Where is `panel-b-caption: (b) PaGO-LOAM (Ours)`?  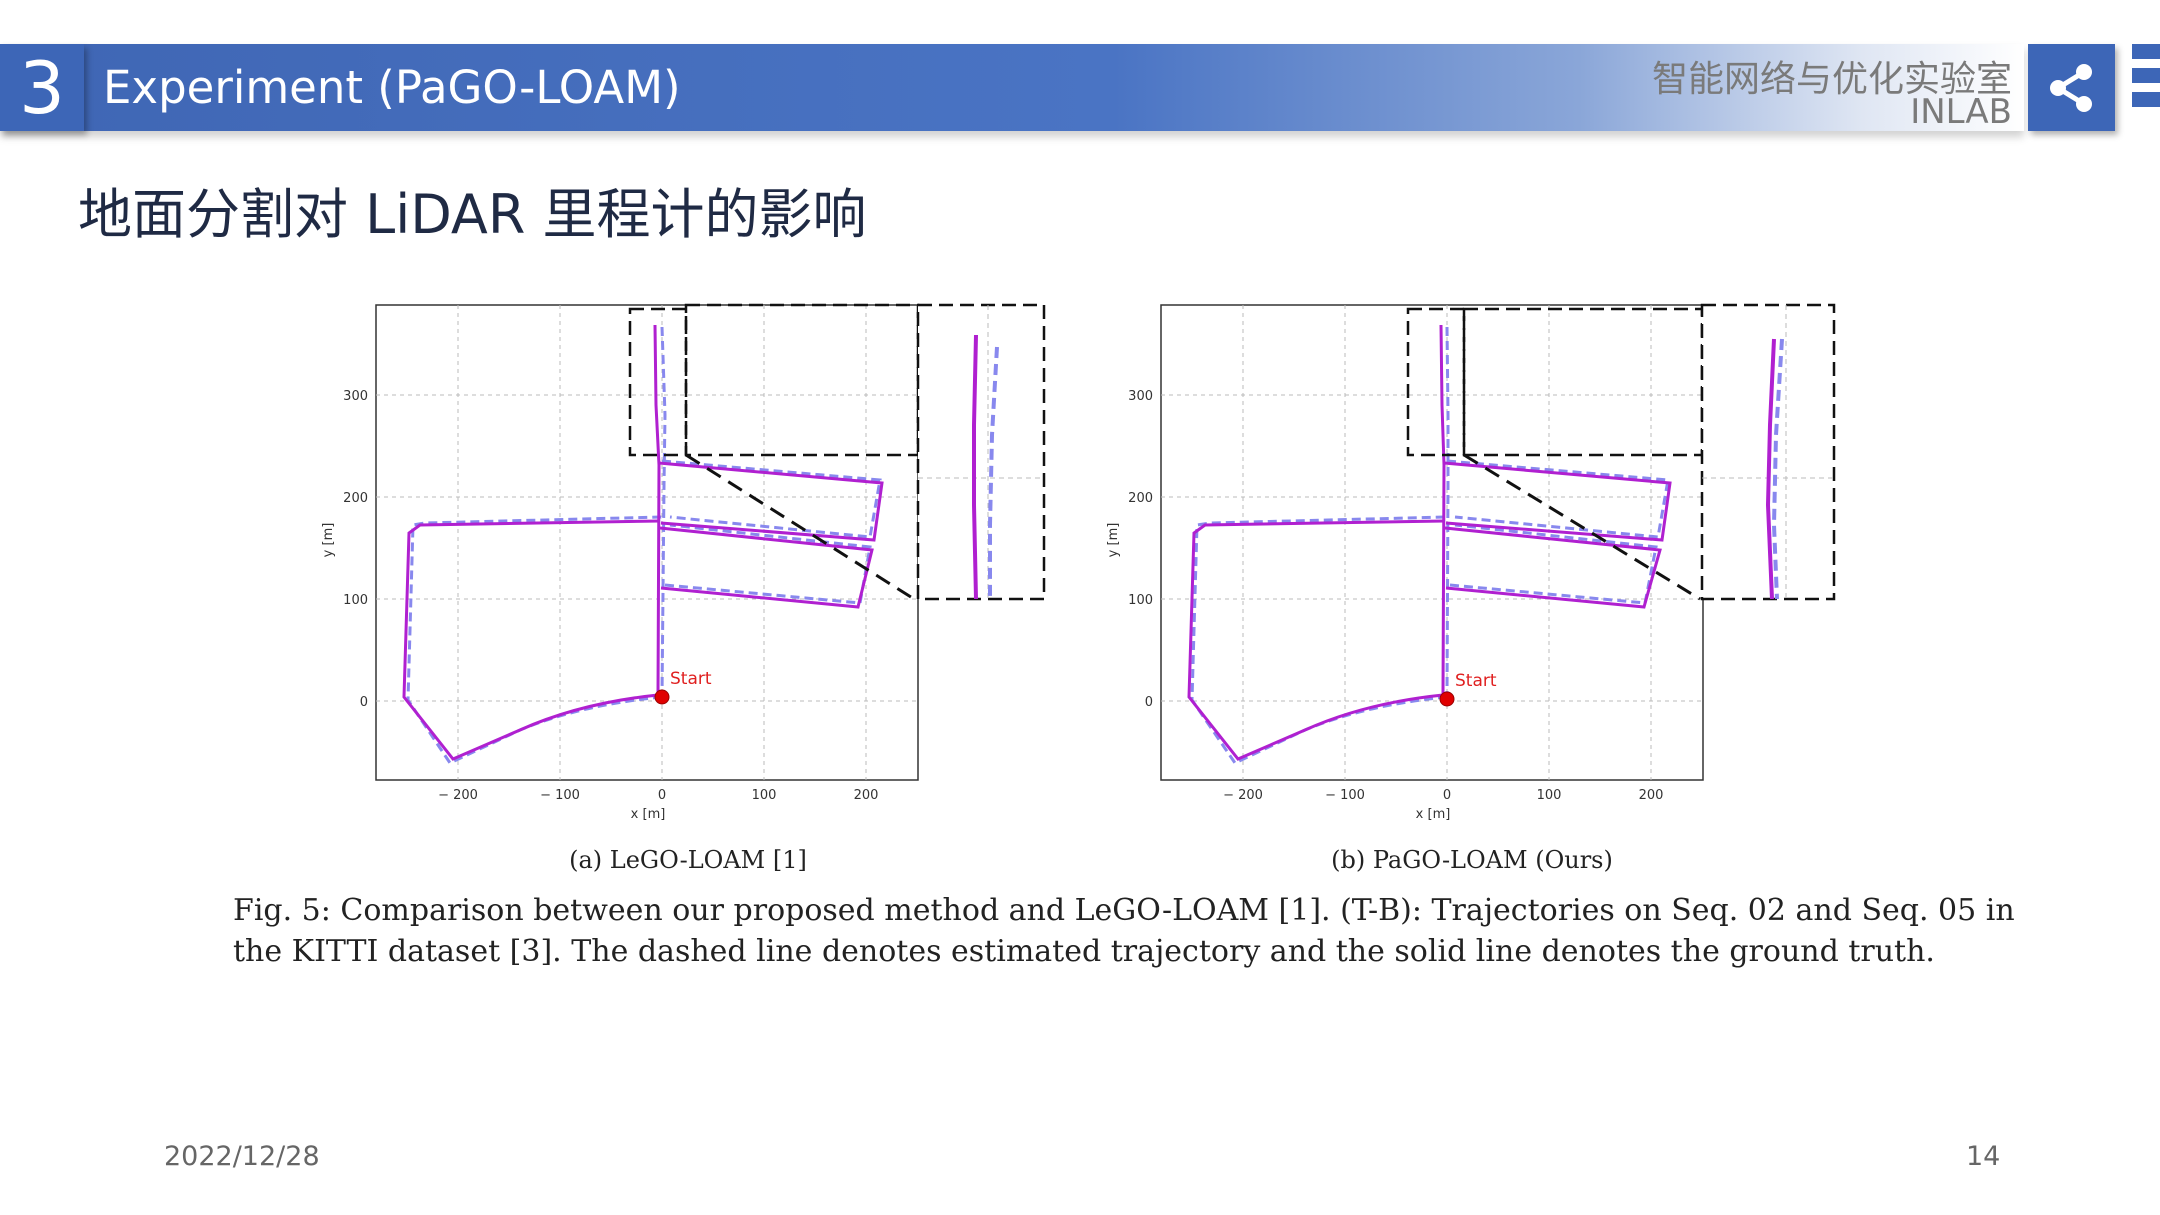
panel-b-caption: (b) PaGO-LOAM (Ours) is located at coordinates (1472, 860).